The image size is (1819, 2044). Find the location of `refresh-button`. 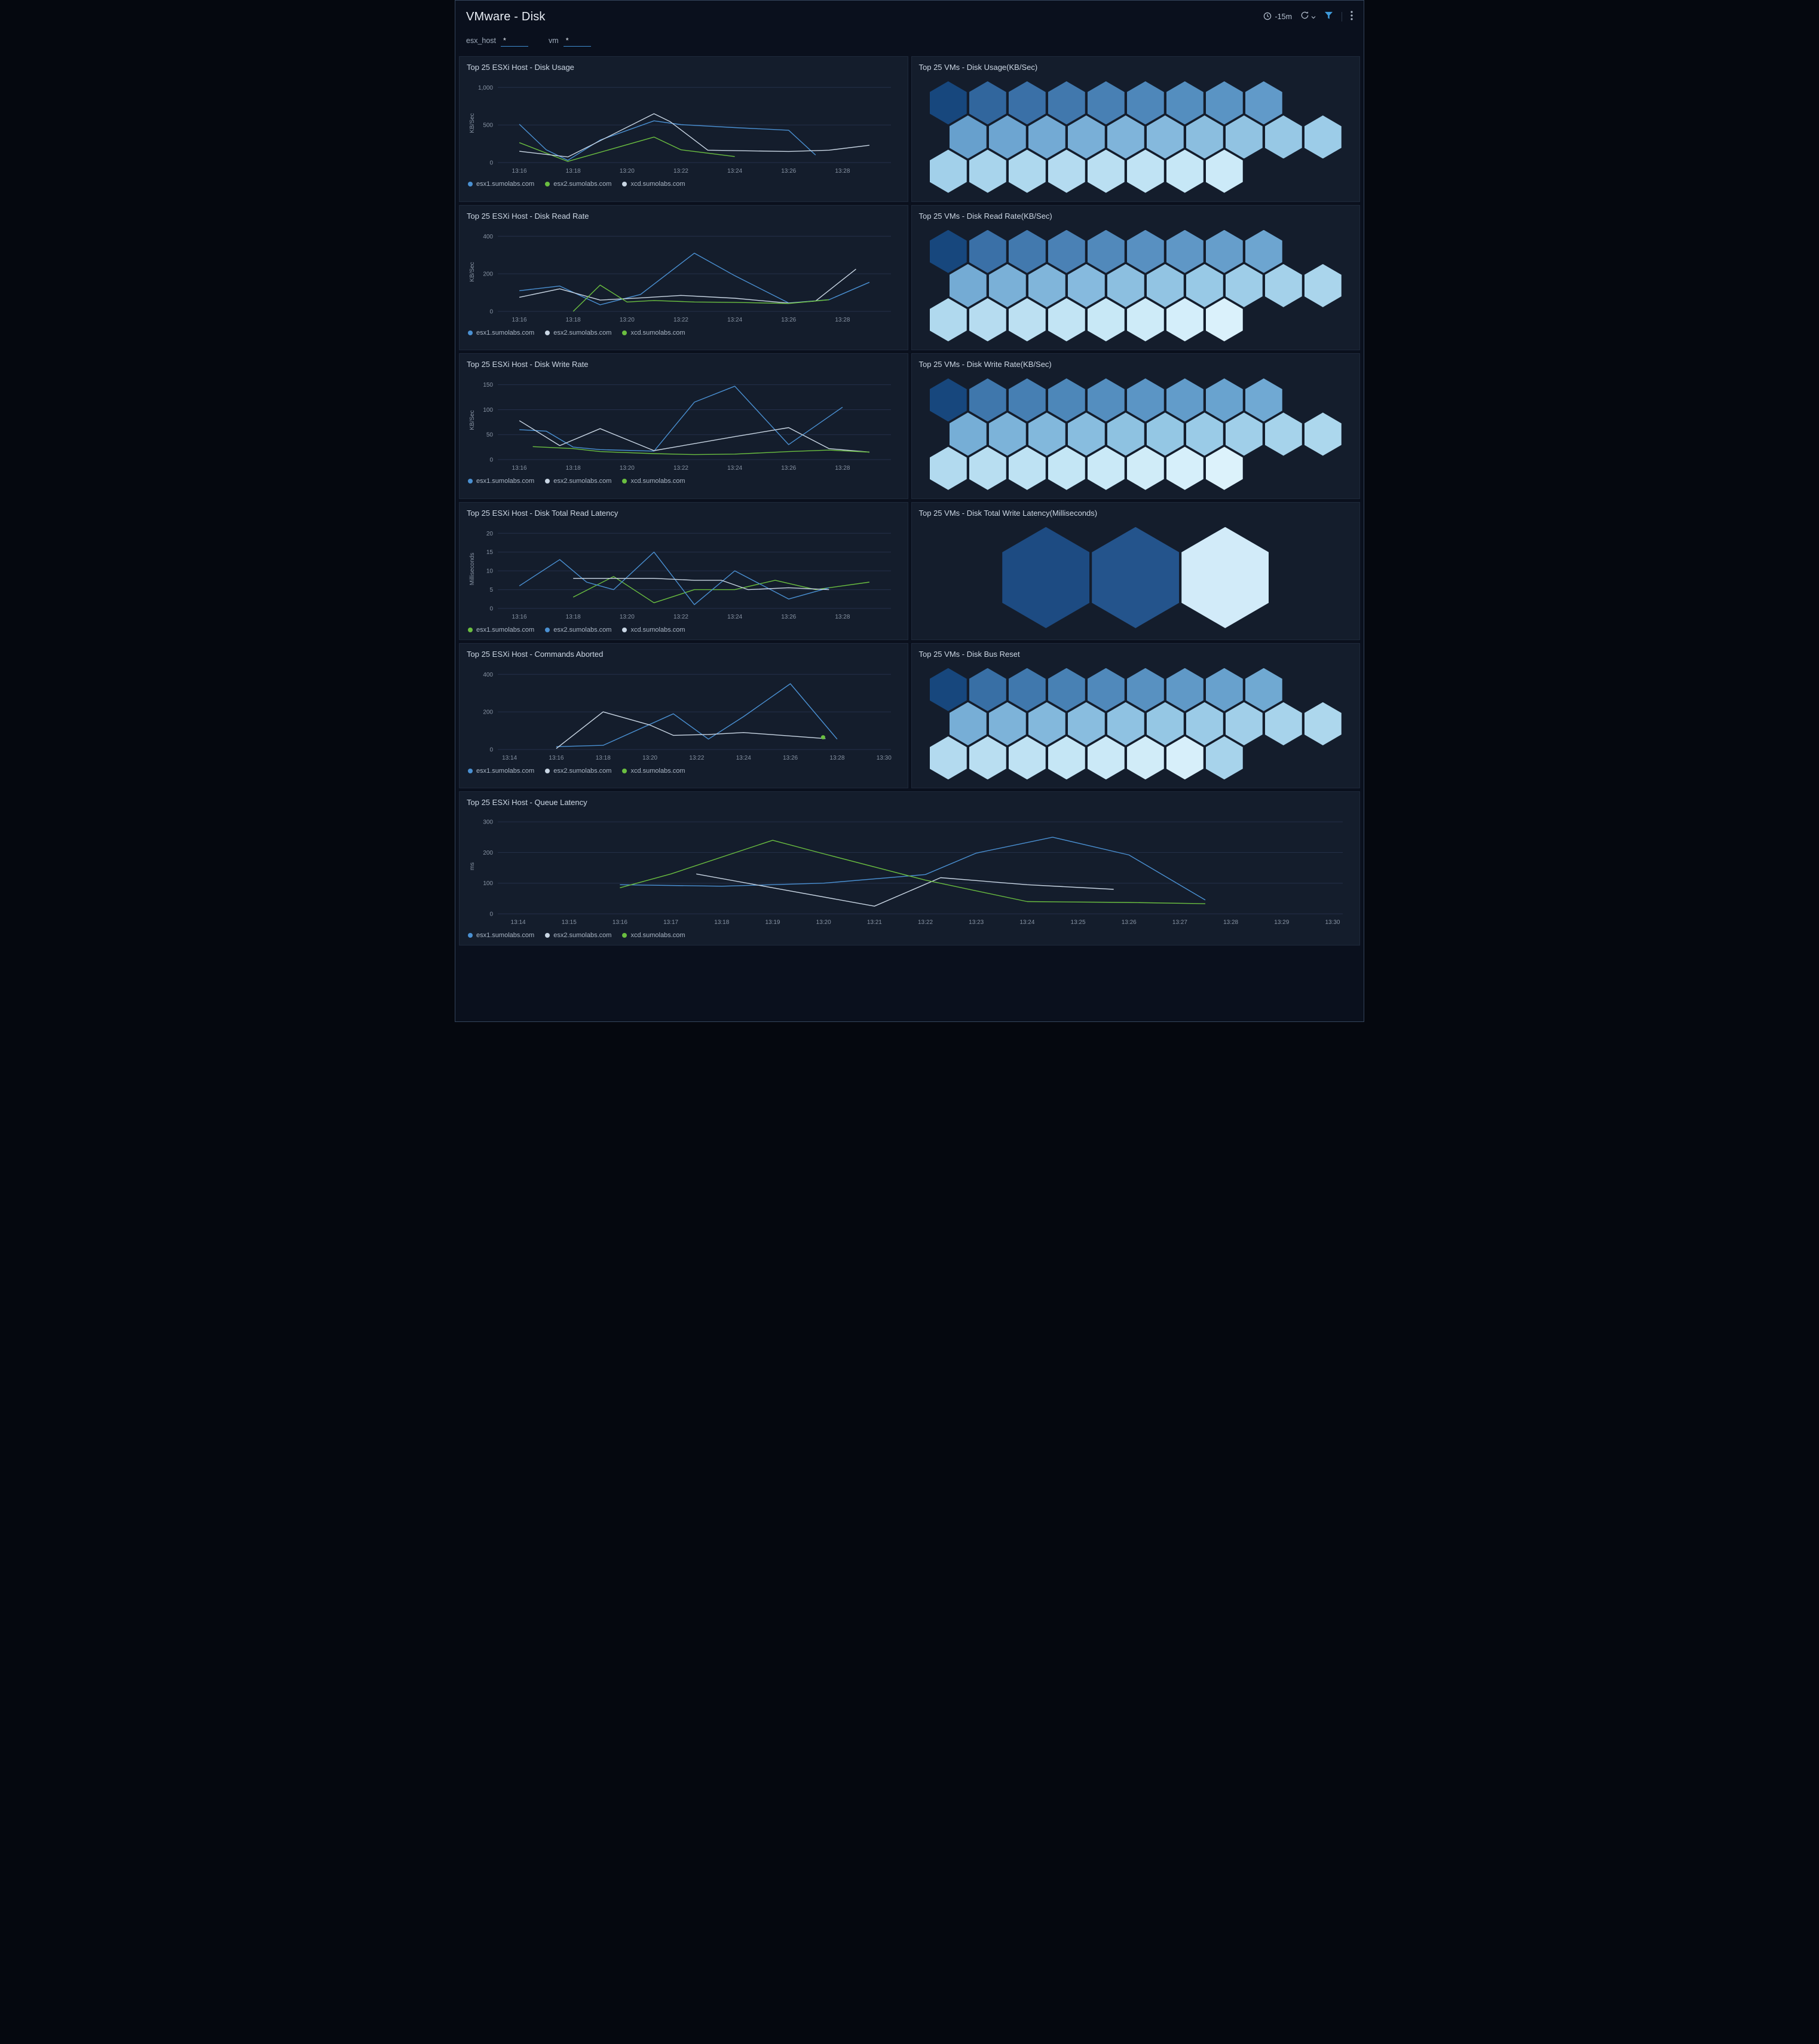

refresh-button is located at coordinates (1308, 17).